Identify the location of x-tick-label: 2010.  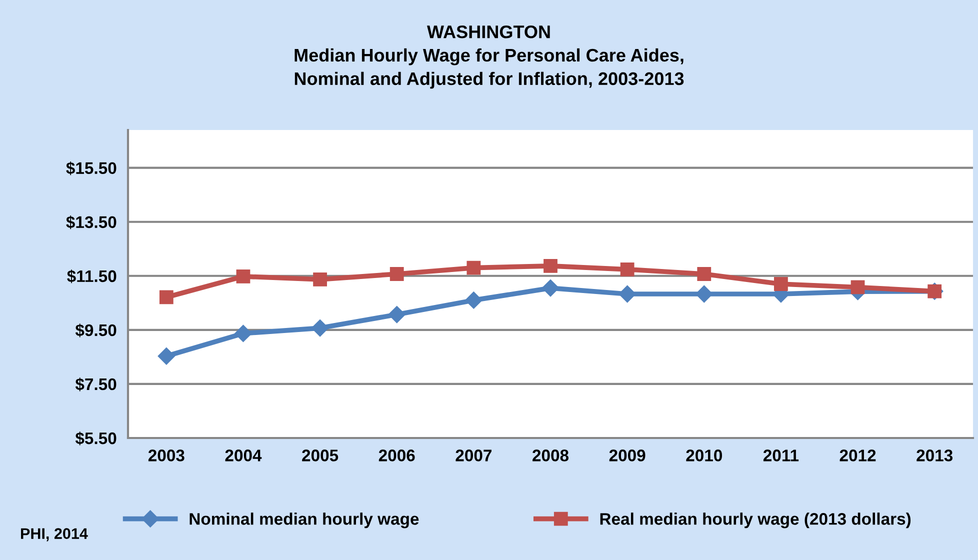
(704, 456).